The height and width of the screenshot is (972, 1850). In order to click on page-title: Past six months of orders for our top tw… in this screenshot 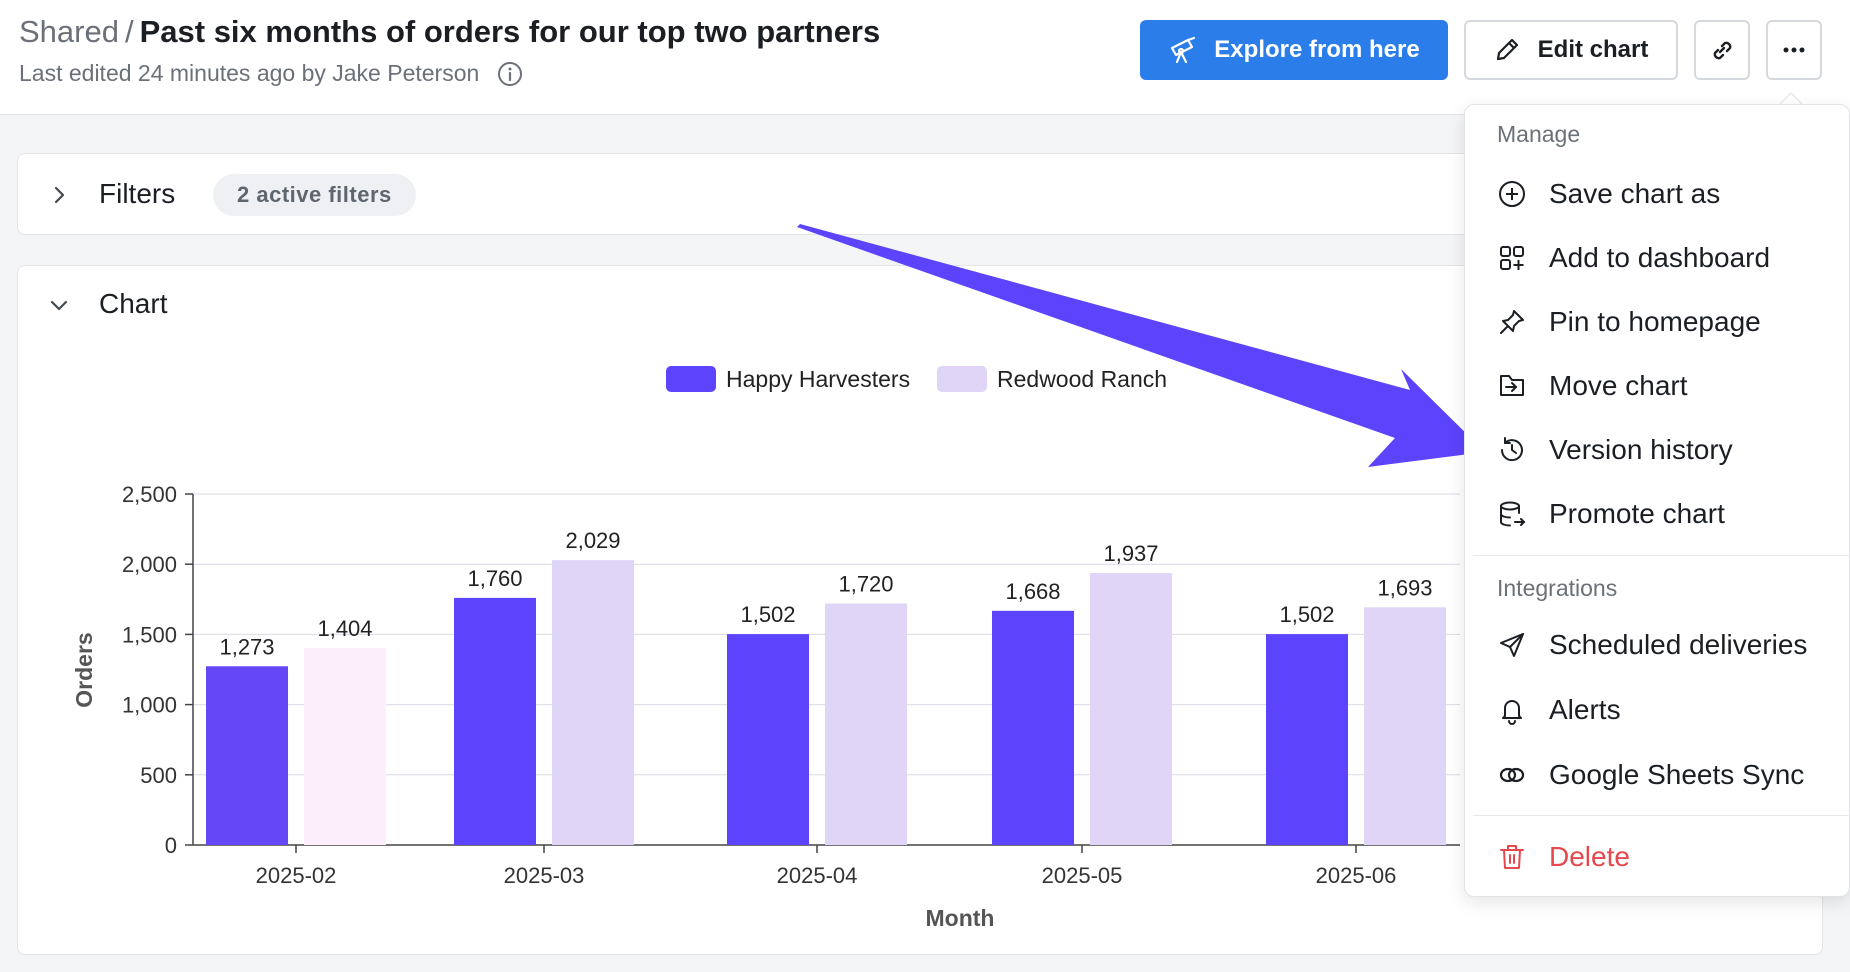, I will do `click(510, 31)`.